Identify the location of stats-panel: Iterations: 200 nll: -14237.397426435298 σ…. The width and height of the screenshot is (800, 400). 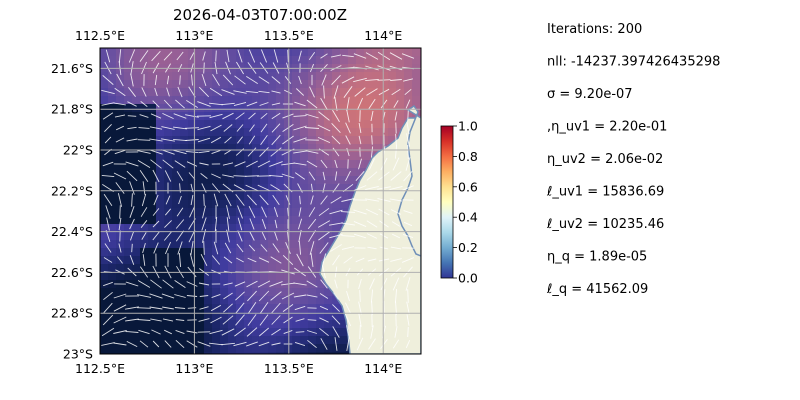
(633, 159).